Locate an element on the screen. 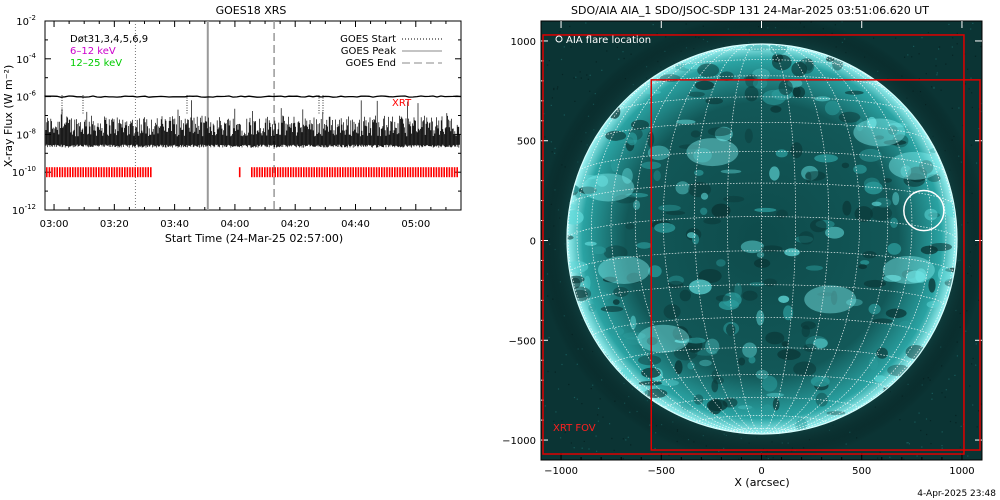 The height and width of the screenshot is (500, 1000). legend-6-12kev: 6–12 keV is located at coordinates (93, 51).